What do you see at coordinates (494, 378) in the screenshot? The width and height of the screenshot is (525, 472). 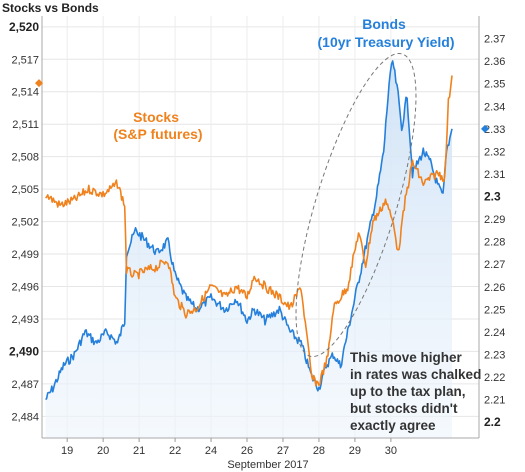 I see `right-tick-label: 2.22` at bounding box center [494, 378].